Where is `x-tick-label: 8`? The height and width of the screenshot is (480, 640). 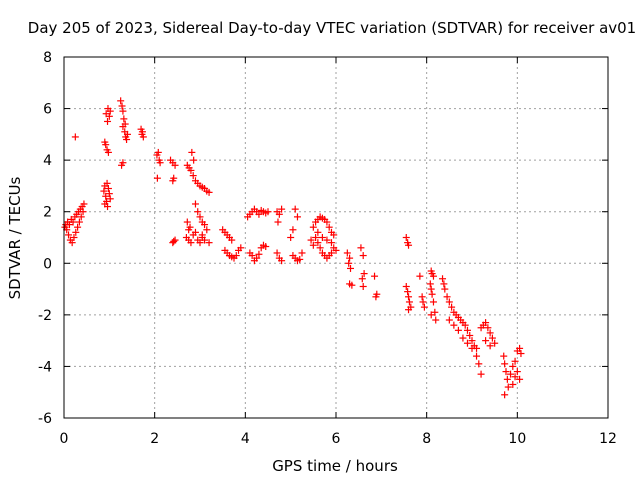 x-tick-label: 8 is located at coordinates (426, 439).